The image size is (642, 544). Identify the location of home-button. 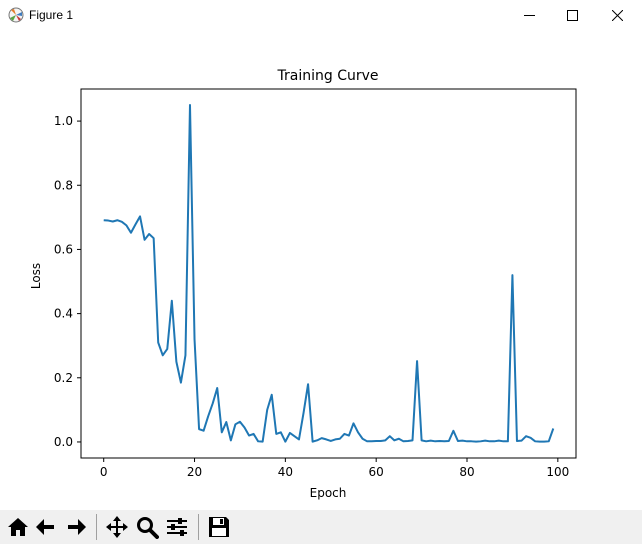
(18, 527).